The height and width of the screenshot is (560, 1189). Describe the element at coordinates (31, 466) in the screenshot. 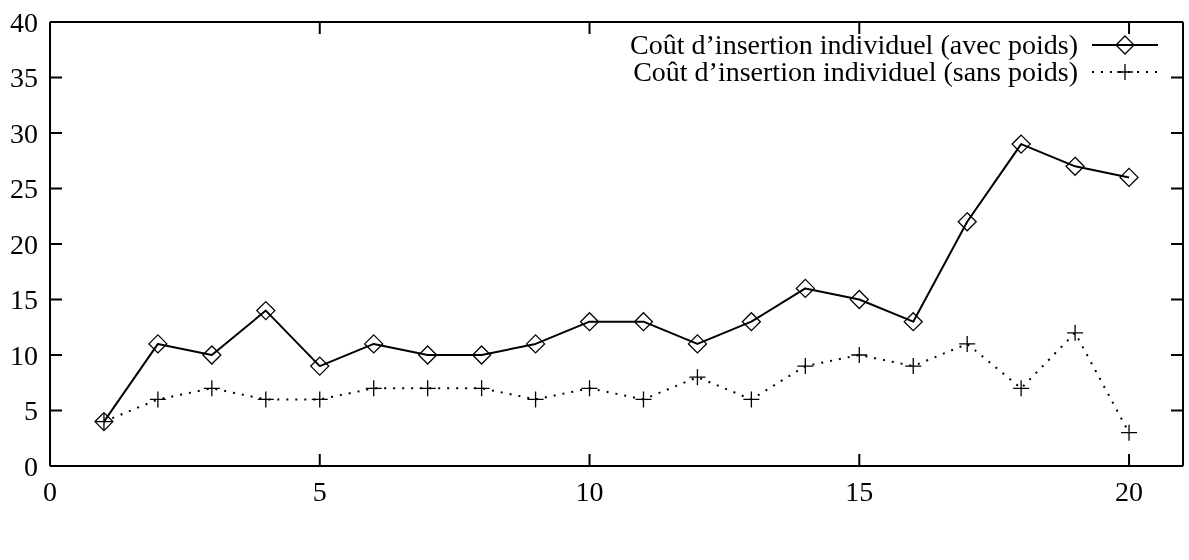

I see `y-tick-label: 0` at that location.